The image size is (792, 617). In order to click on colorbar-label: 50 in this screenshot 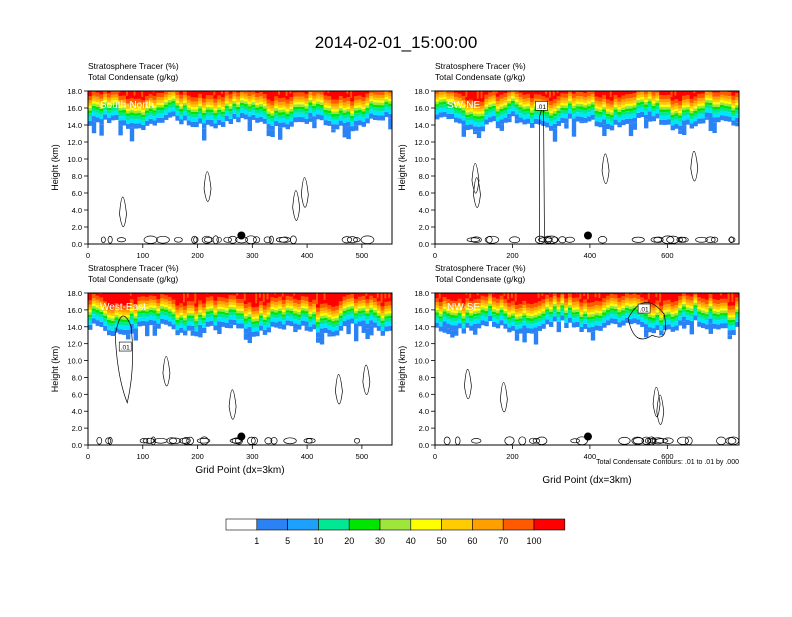, I will do `click(442, 541)`.